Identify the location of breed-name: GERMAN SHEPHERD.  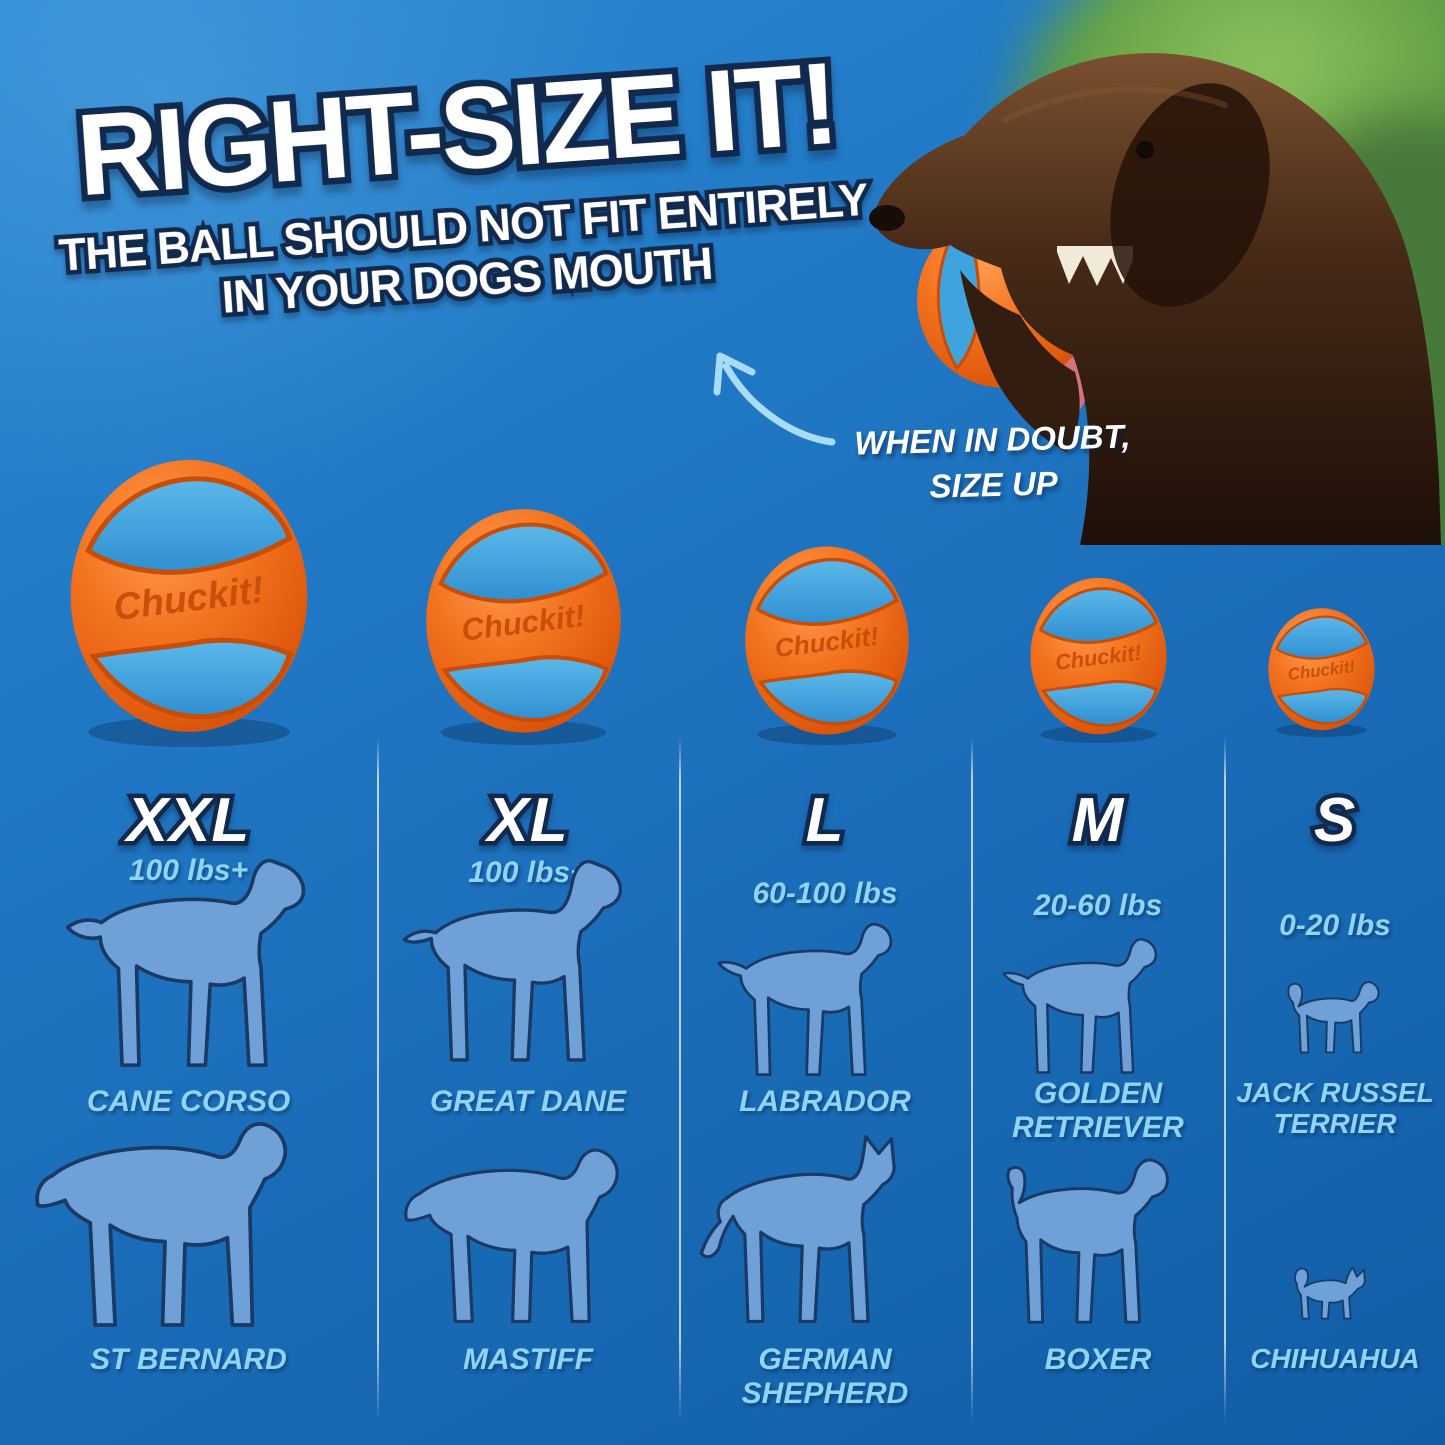
(825, 1376).